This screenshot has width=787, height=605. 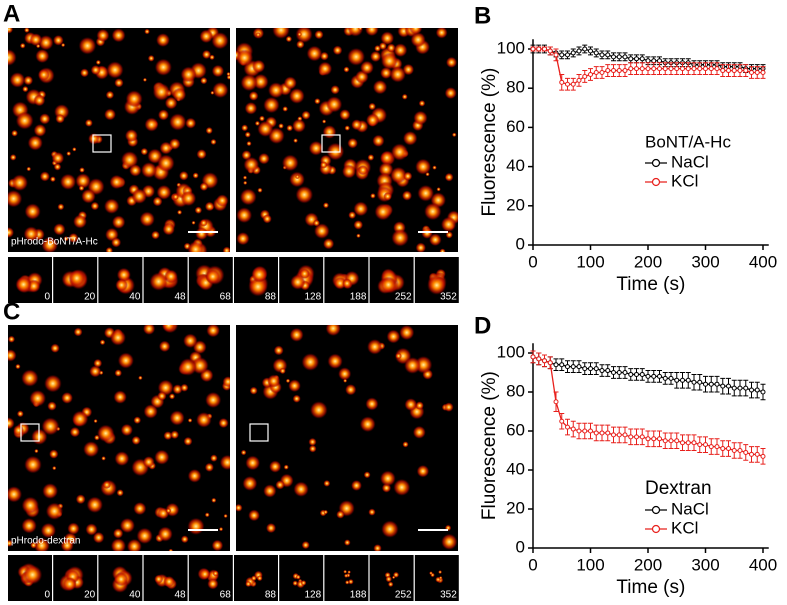 What do you see at coordinates (482, 15) in the screenshot?
I see `panel-letter: B` at bounding box center [482, 15].